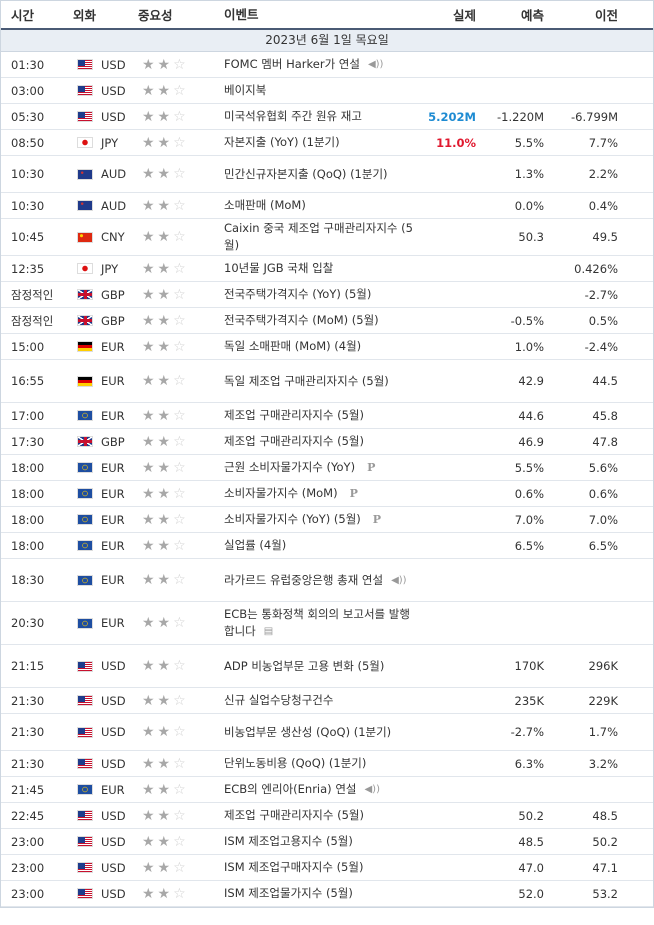 The image size is (654, 925). I want to click on event-name: 베이지북, so click(318, 90).